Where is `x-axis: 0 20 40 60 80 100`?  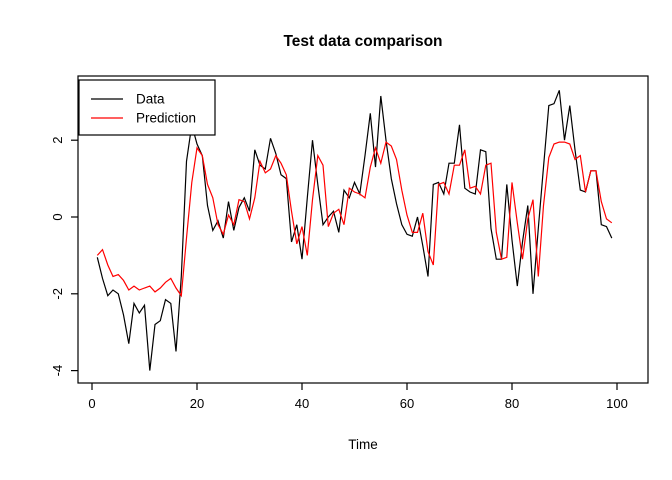
x-axis: 0 20 40 60 80 100 is located at coordinates (358, 397).